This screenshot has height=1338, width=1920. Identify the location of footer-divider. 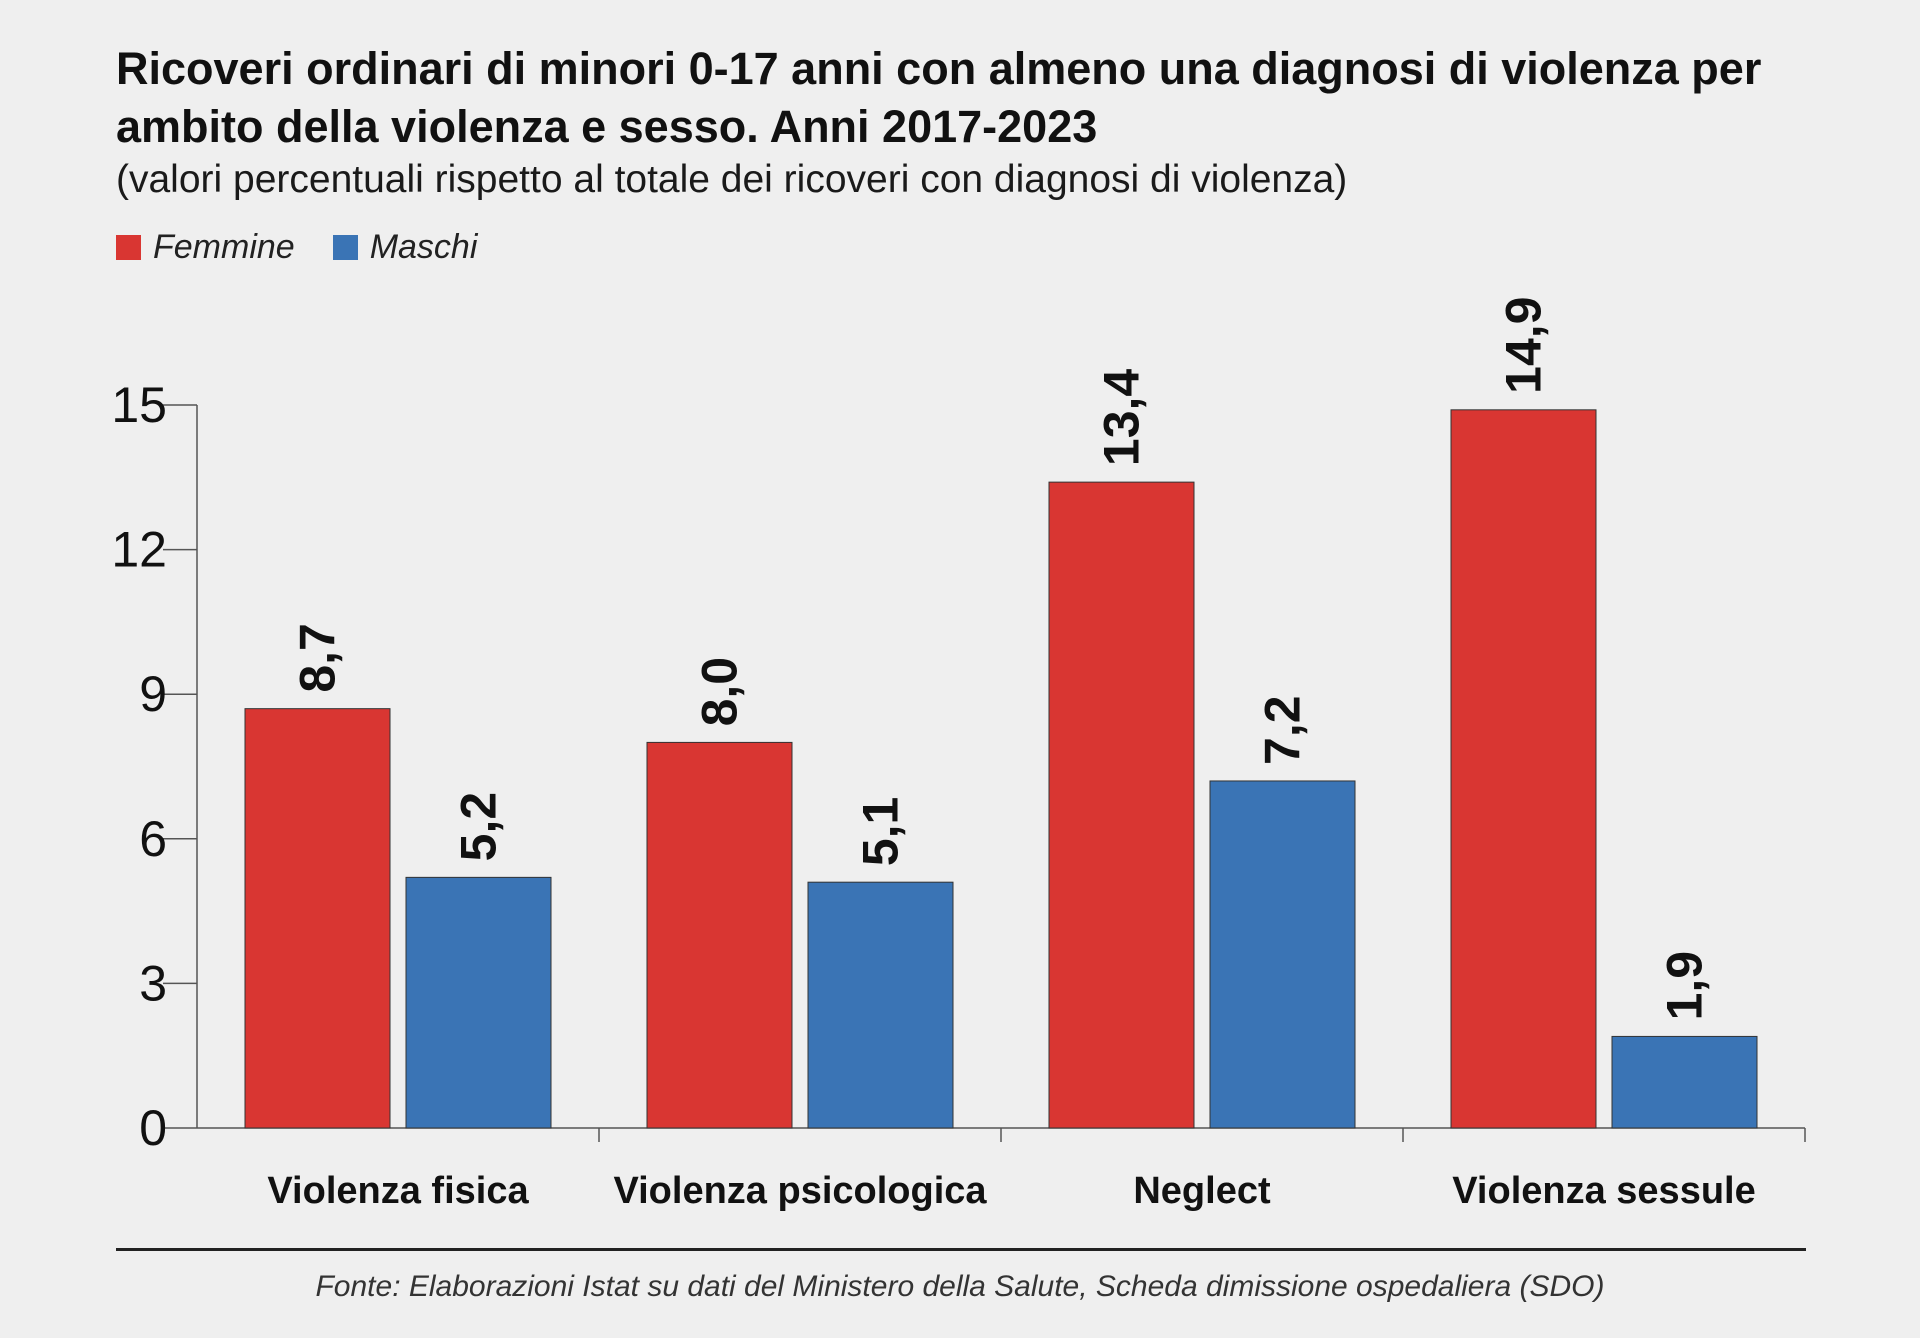
(961, 1249).